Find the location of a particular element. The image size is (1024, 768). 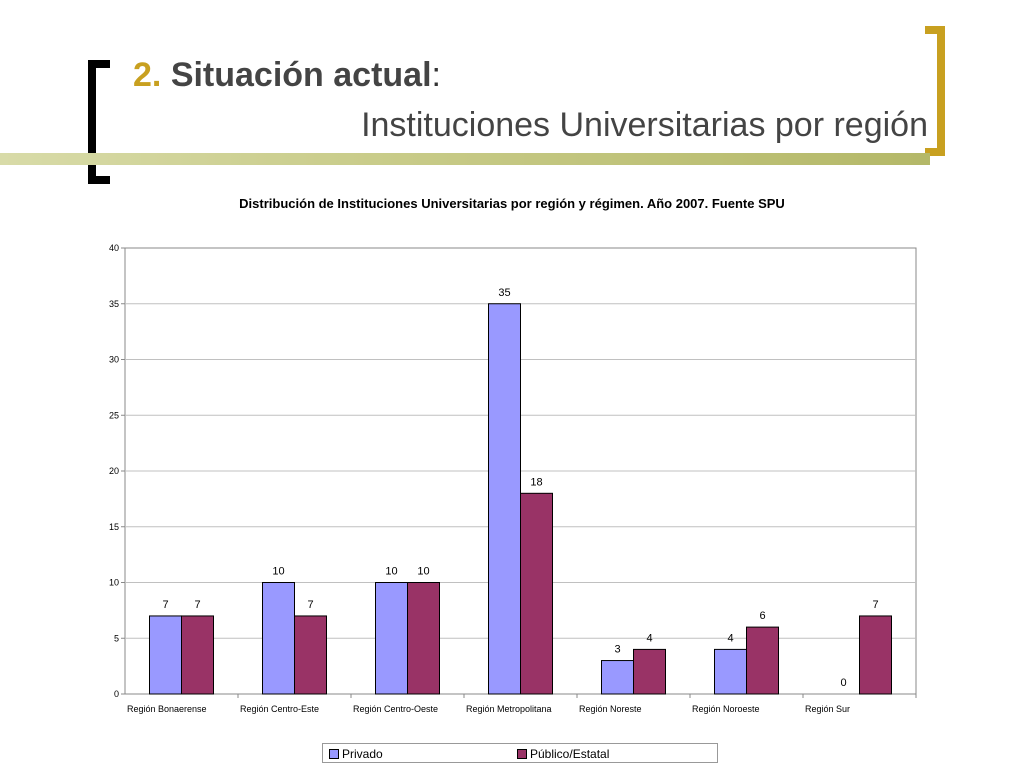

legend-item-privado: Privado is located at coordinates (356, 754).